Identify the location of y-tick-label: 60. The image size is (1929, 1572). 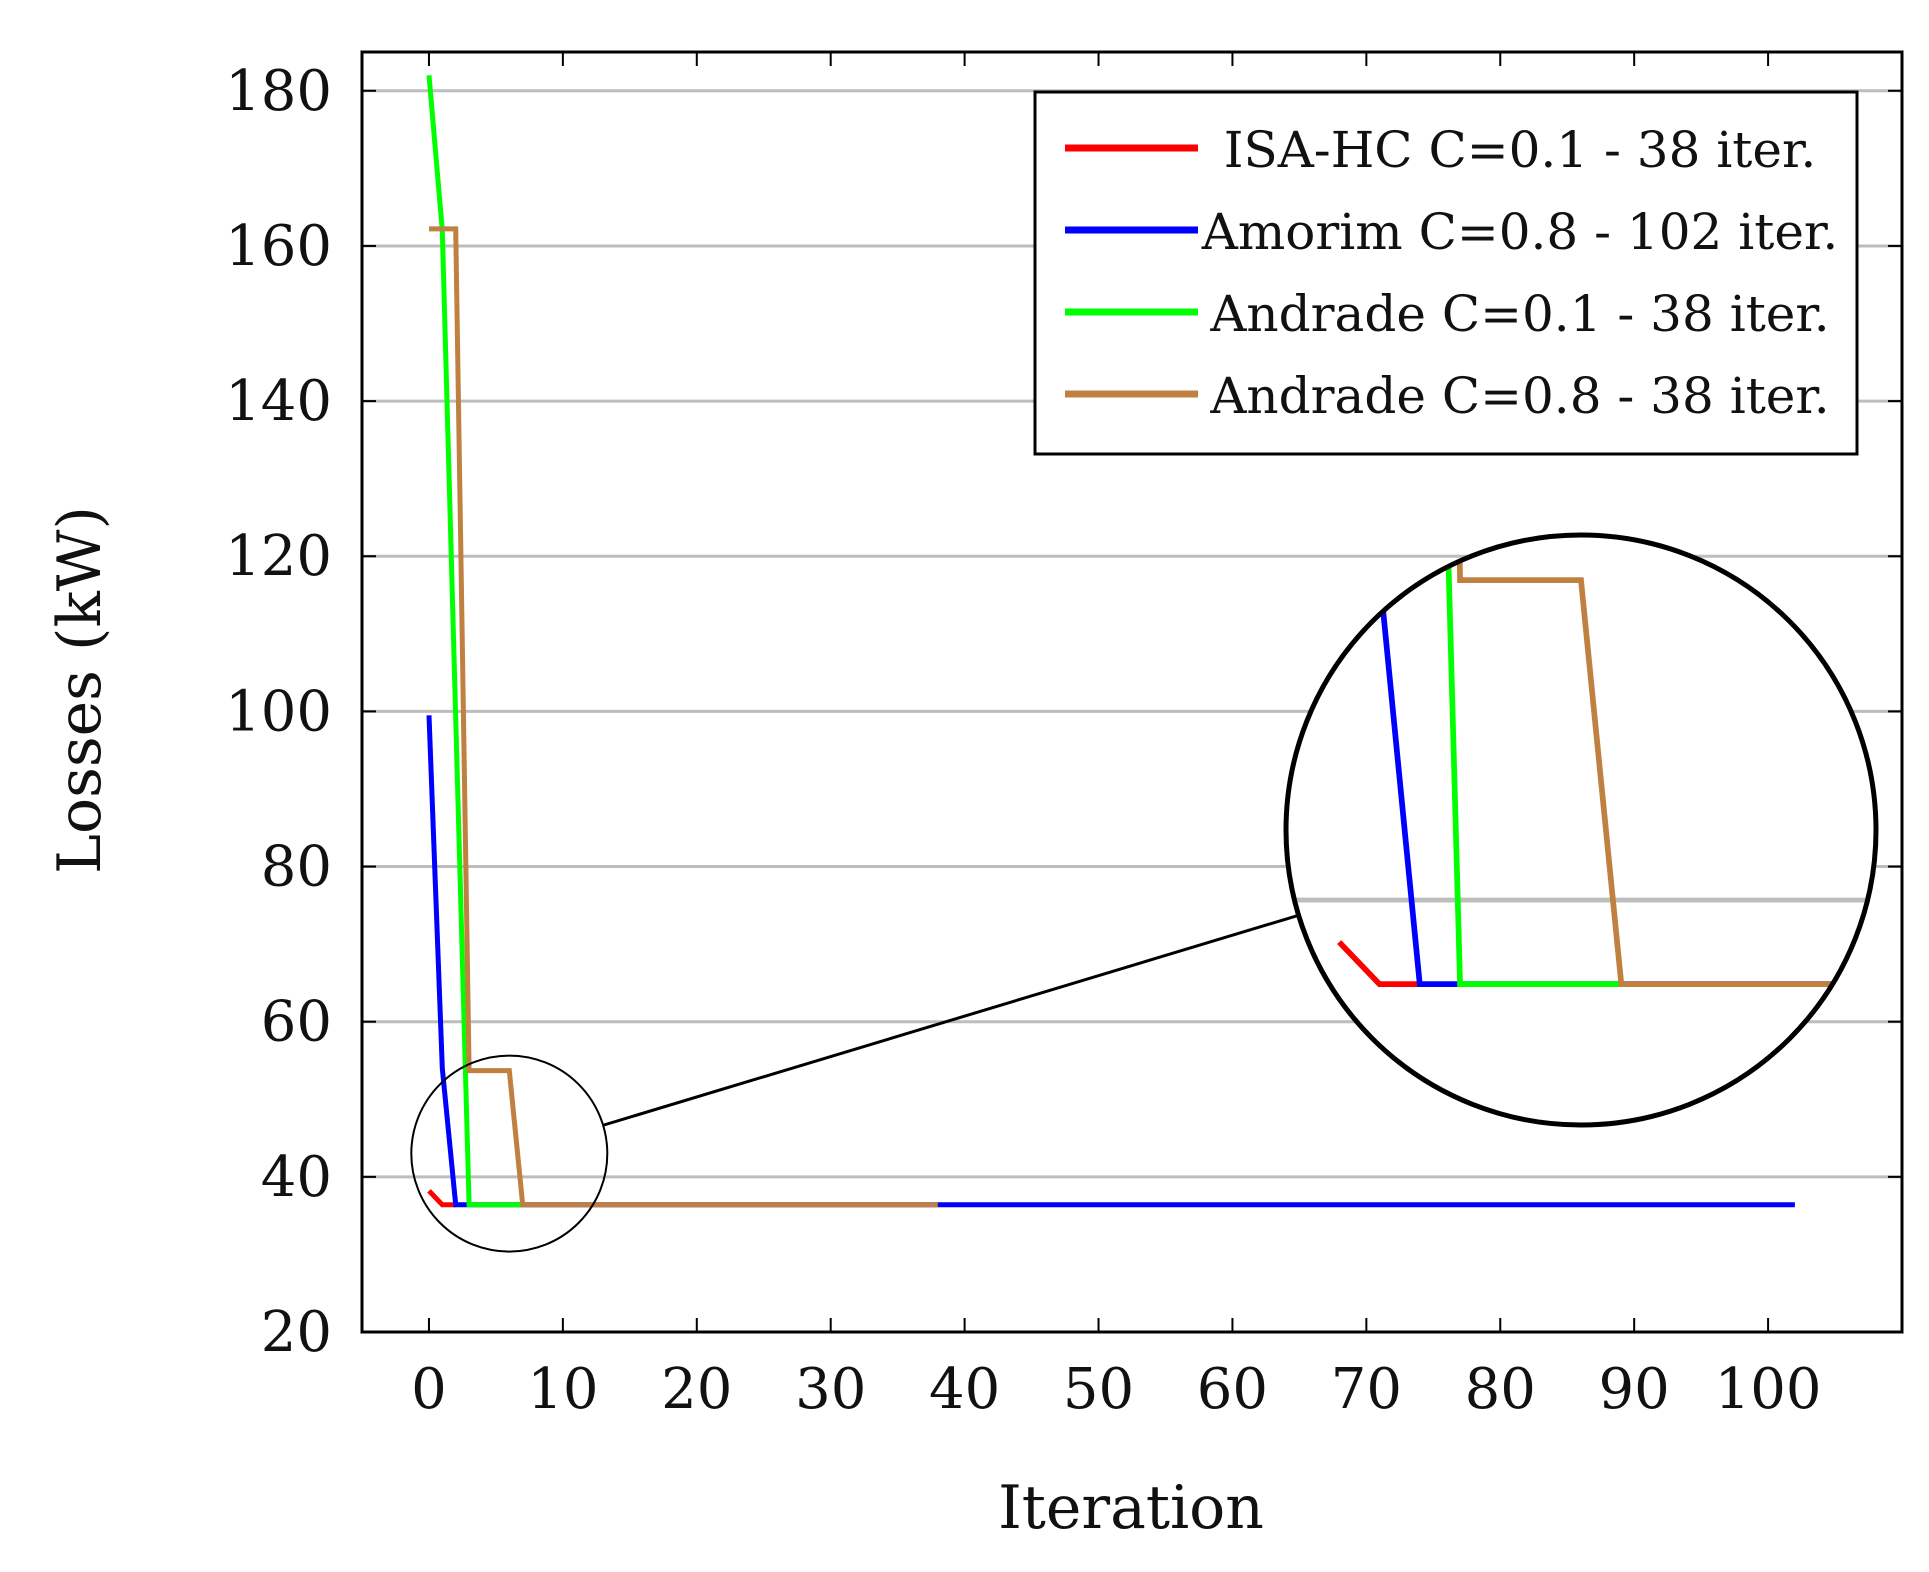
(296, 1022).